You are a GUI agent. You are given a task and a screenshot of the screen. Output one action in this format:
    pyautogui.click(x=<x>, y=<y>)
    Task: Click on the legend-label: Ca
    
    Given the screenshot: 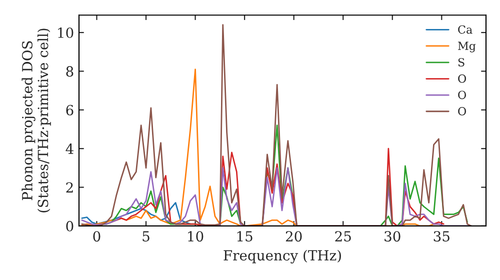 What is the action you would take?
    pyautogui.click(x=465, y=29)
    